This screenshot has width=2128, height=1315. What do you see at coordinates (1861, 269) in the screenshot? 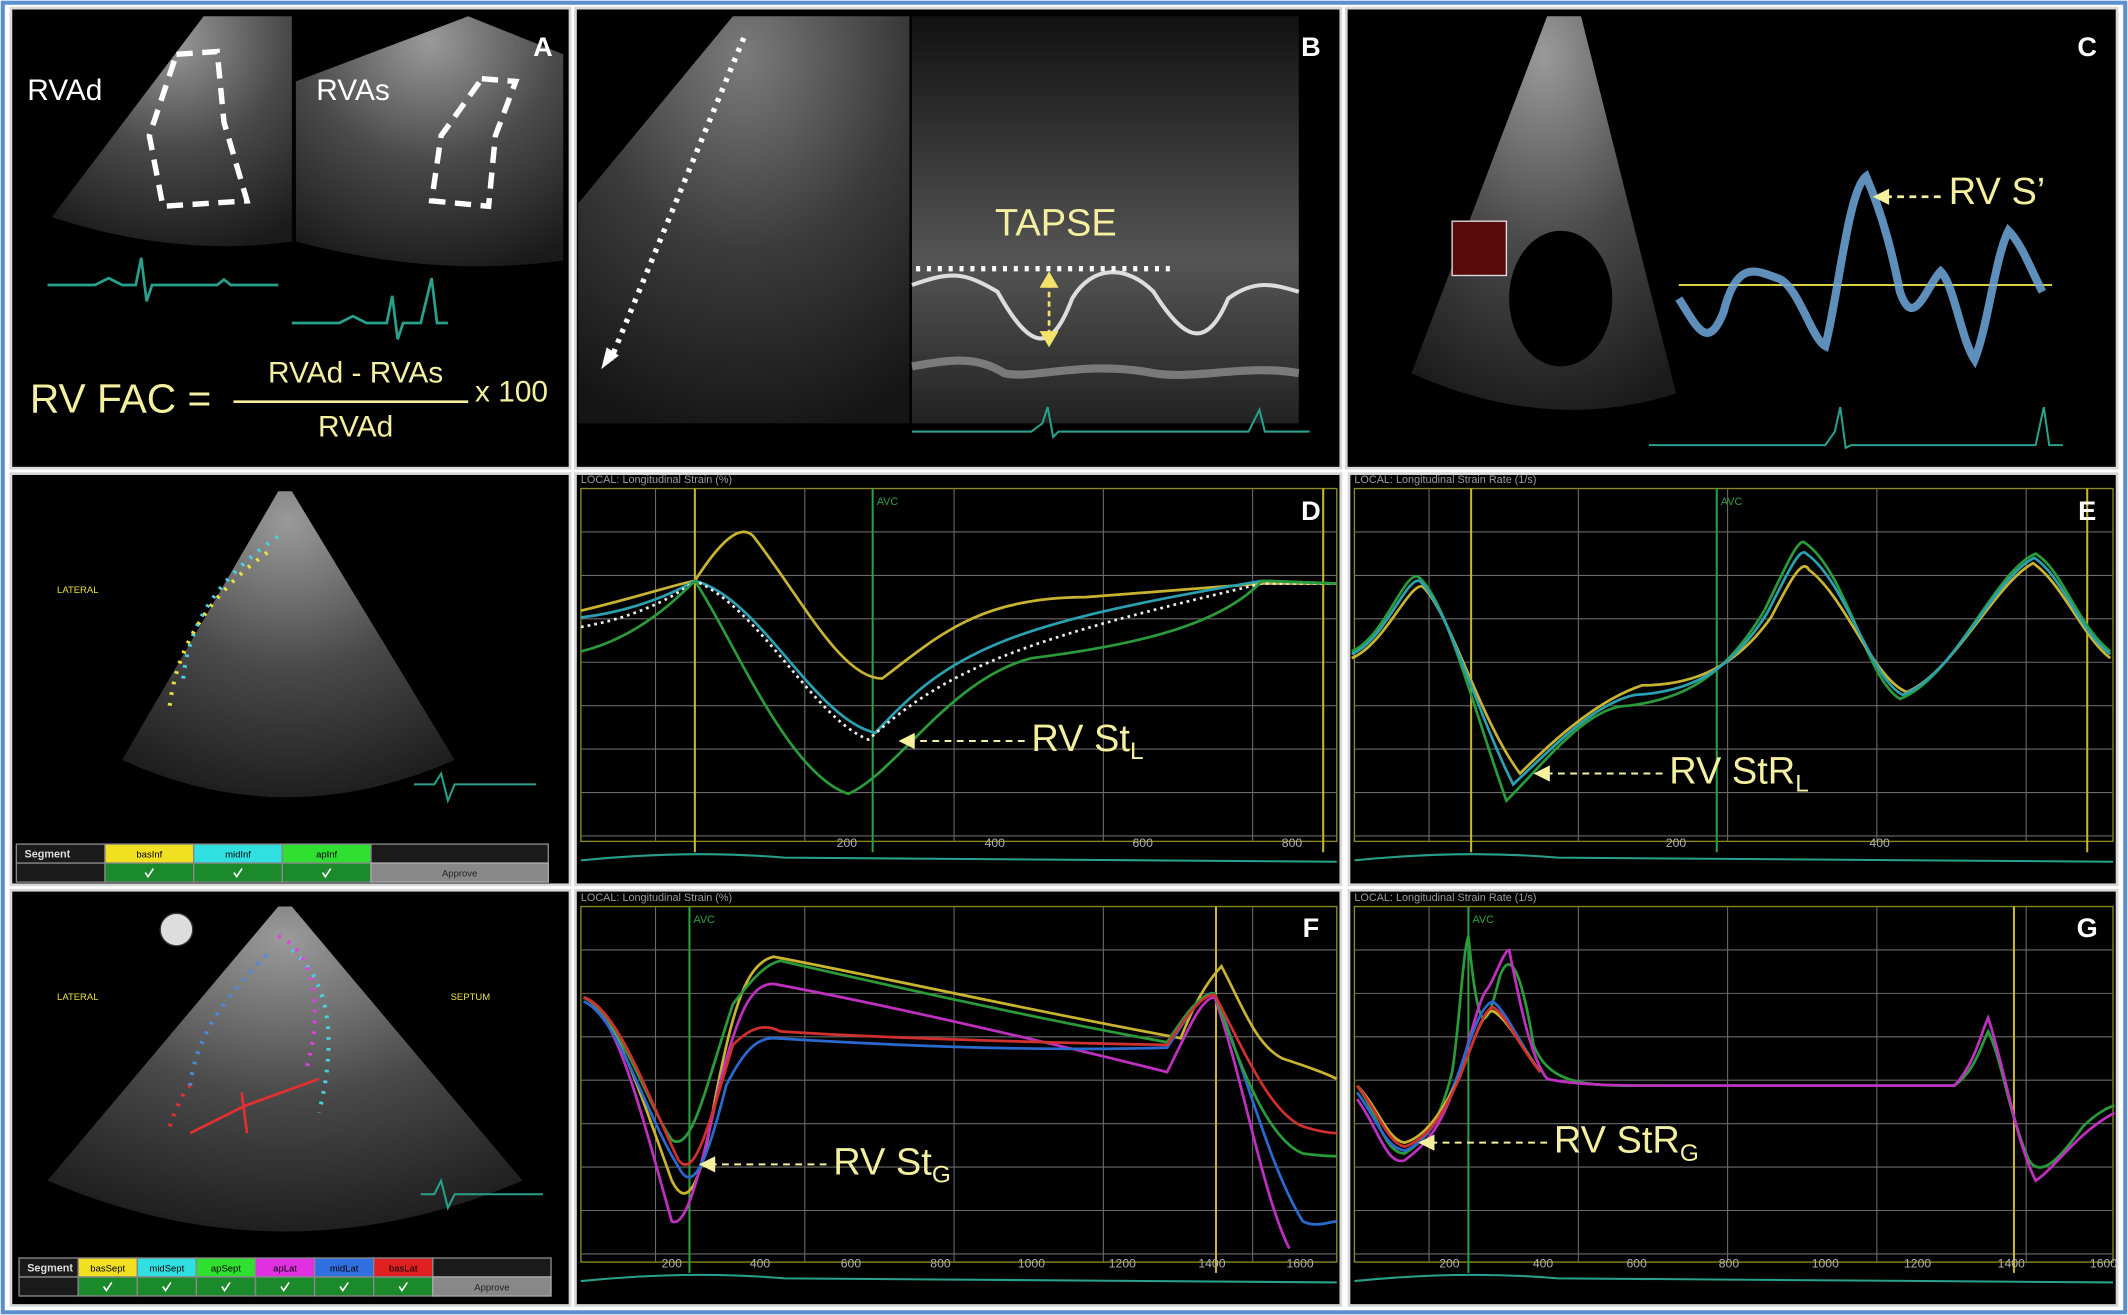
I see `doppler-trace` at bounding box center [1861, 269].